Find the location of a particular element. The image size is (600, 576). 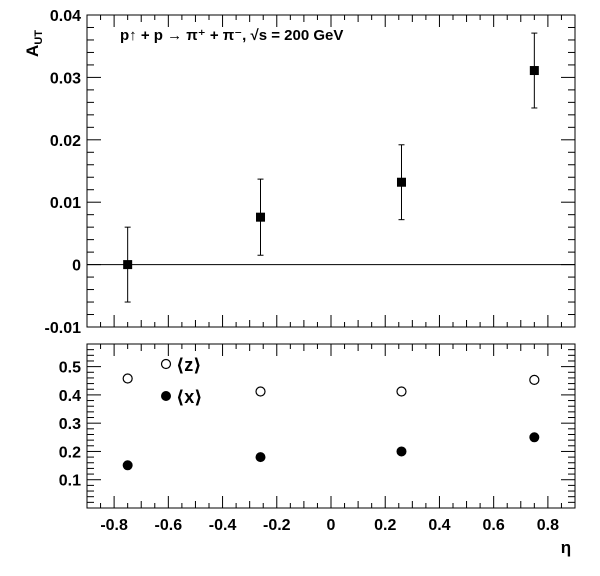

legend-label-z: ⟨z⟩ is located at coordinates (188, 365).